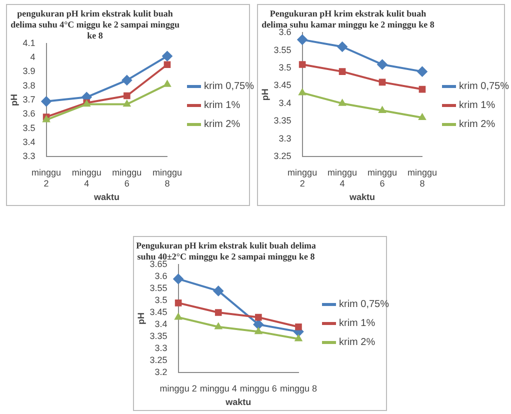  What do you see at coordinates (29, 85) in the screenshot?
I see `y-tick-label: 3.8` at bounding box center [29, 85].